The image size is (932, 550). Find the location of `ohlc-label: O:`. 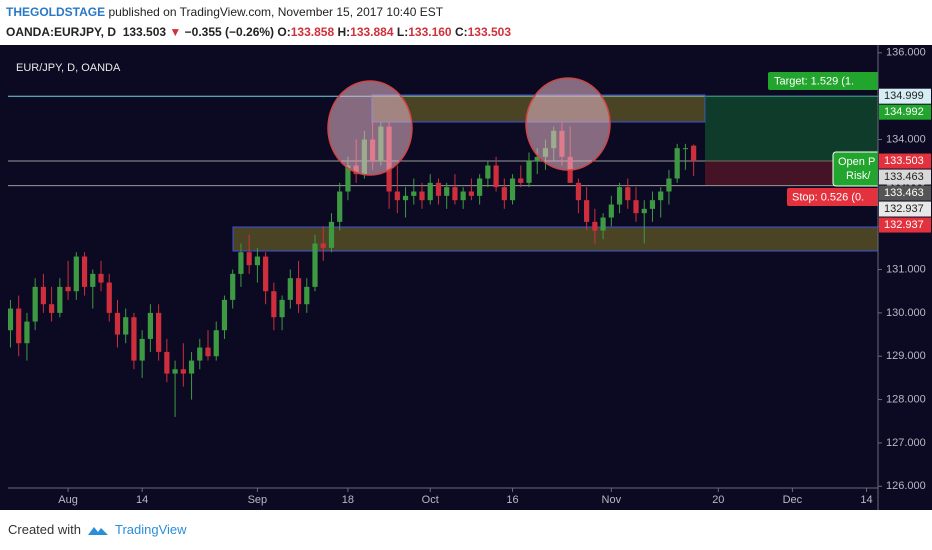

ohlc-label: O: is located at coordinates (284, 32).